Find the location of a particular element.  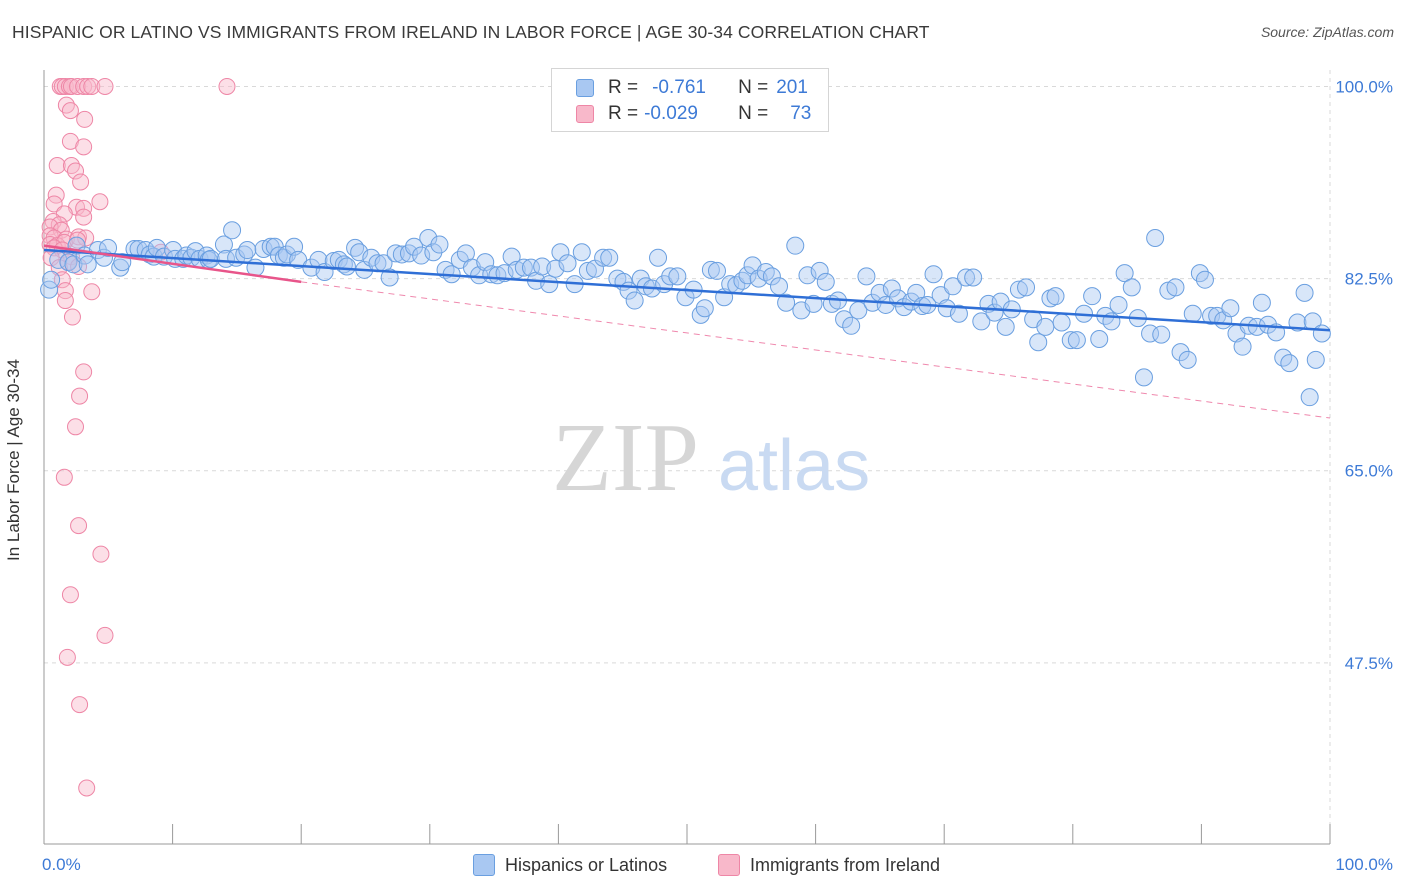

watermark-atlas: atlas is located at coordinates (794, 466).